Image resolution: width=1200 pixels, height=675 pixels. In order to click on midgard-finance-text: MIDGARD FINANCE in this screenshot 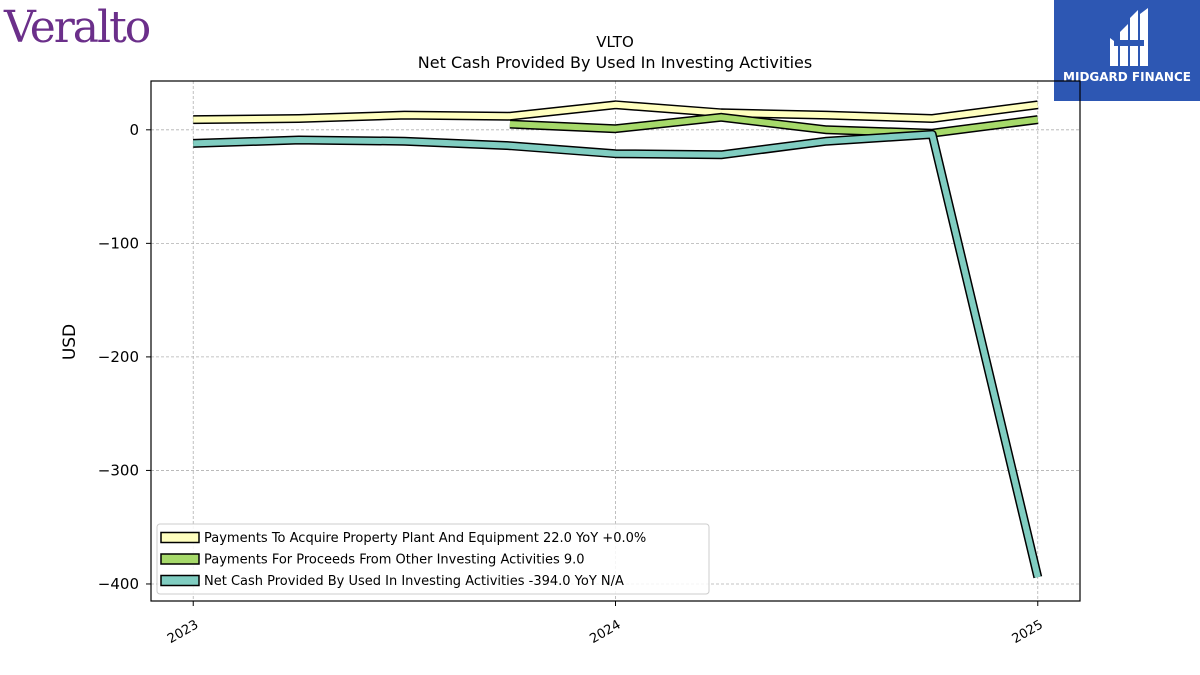, I will do `click(1127, 77)`.